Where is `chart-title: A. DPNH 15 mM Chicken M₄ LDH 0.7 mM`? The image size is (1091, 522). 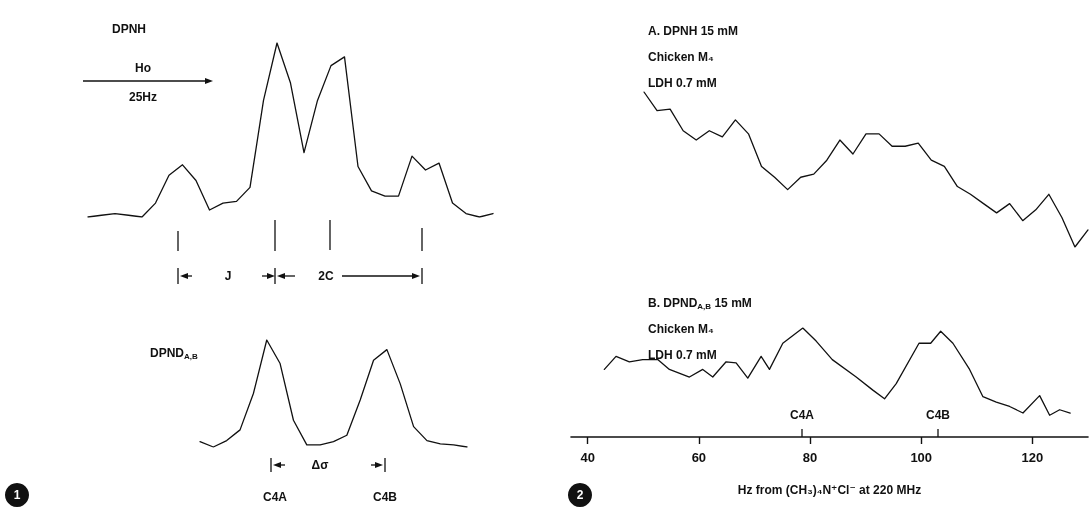 chart-title: A. DPNH 15 mM Chicken M₄ LDH 0.7 mM is located at coordinates (693, 57).